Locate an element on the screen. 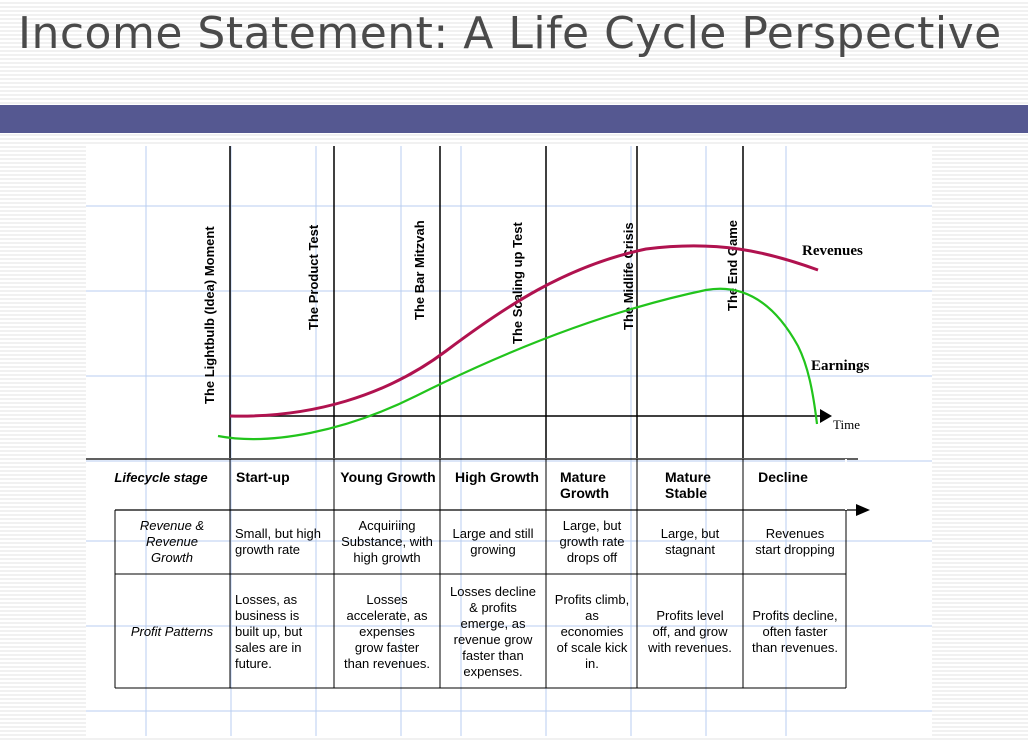 The width and height of the screenshot is (1028, 742). row-label: Revenue & is located at coordinates (172, 525).